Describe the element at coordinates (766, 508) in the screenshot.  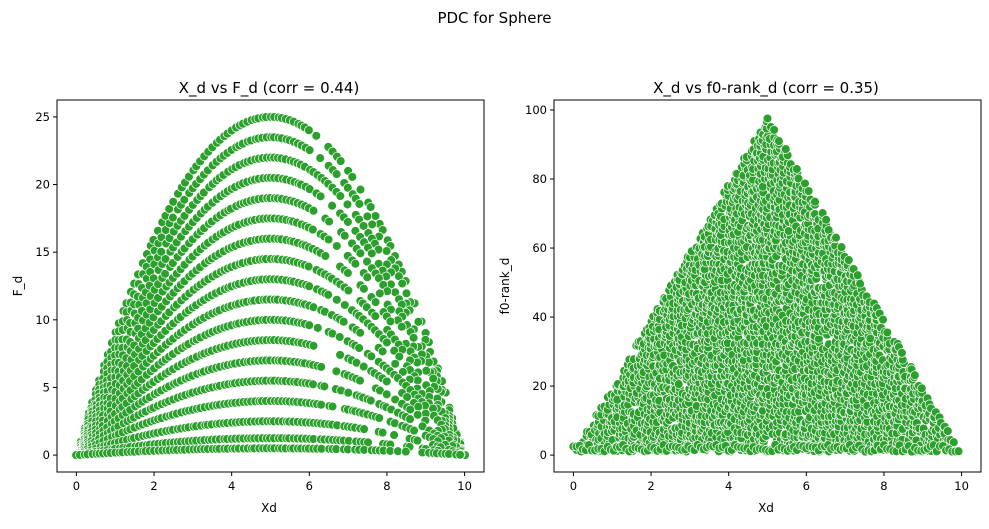
I see `chart-right-x-label: Xd` at that location.